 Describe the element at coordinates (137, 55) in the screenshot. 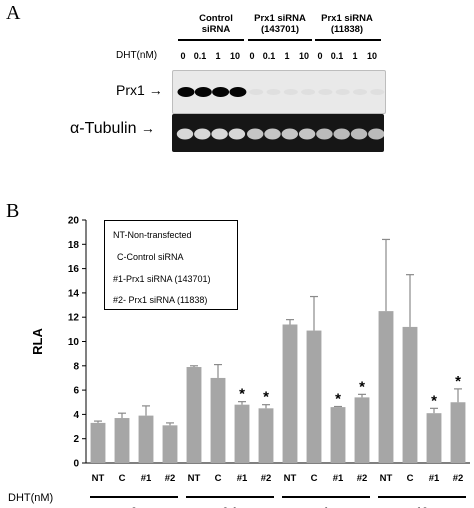

I see `dht-label-a: DHT(nM)` at that location.